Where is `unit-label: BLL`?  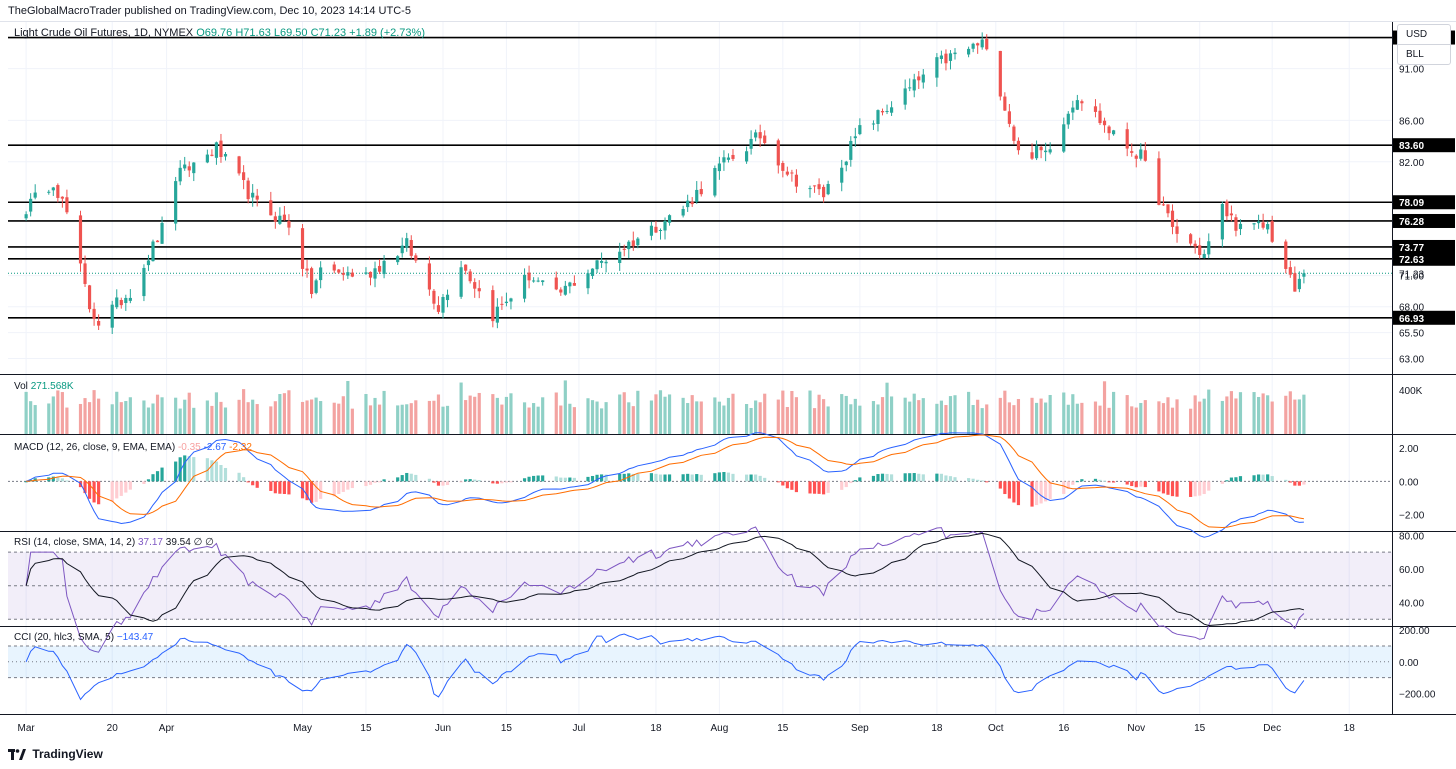 unit-label: BLL is located at coordinates (1424, 54).